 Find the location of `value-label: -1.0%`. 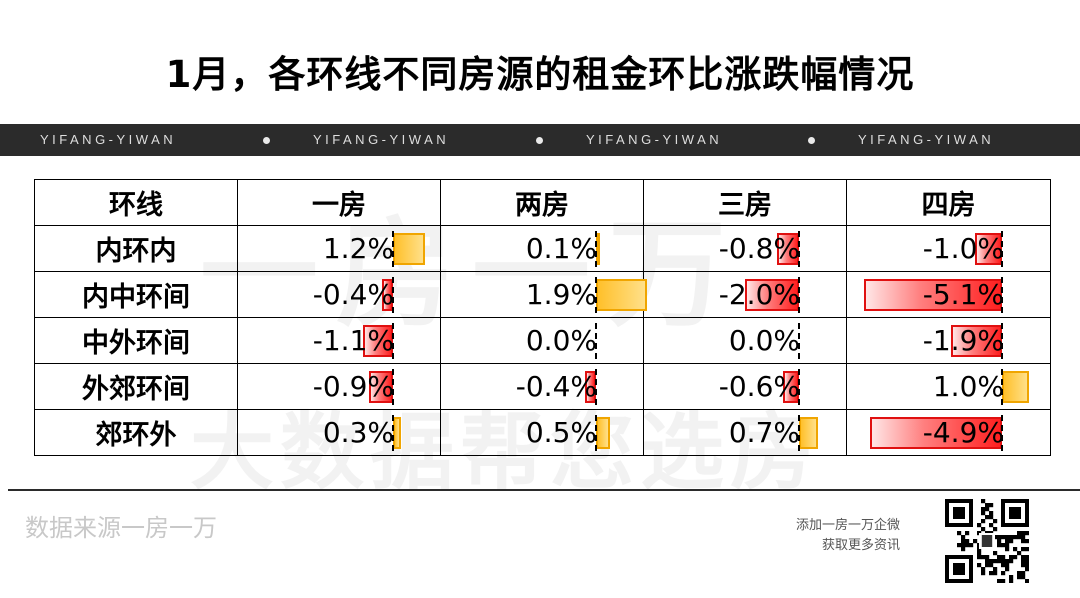

value-label: -1.0% is located at coordinates (963, 248).